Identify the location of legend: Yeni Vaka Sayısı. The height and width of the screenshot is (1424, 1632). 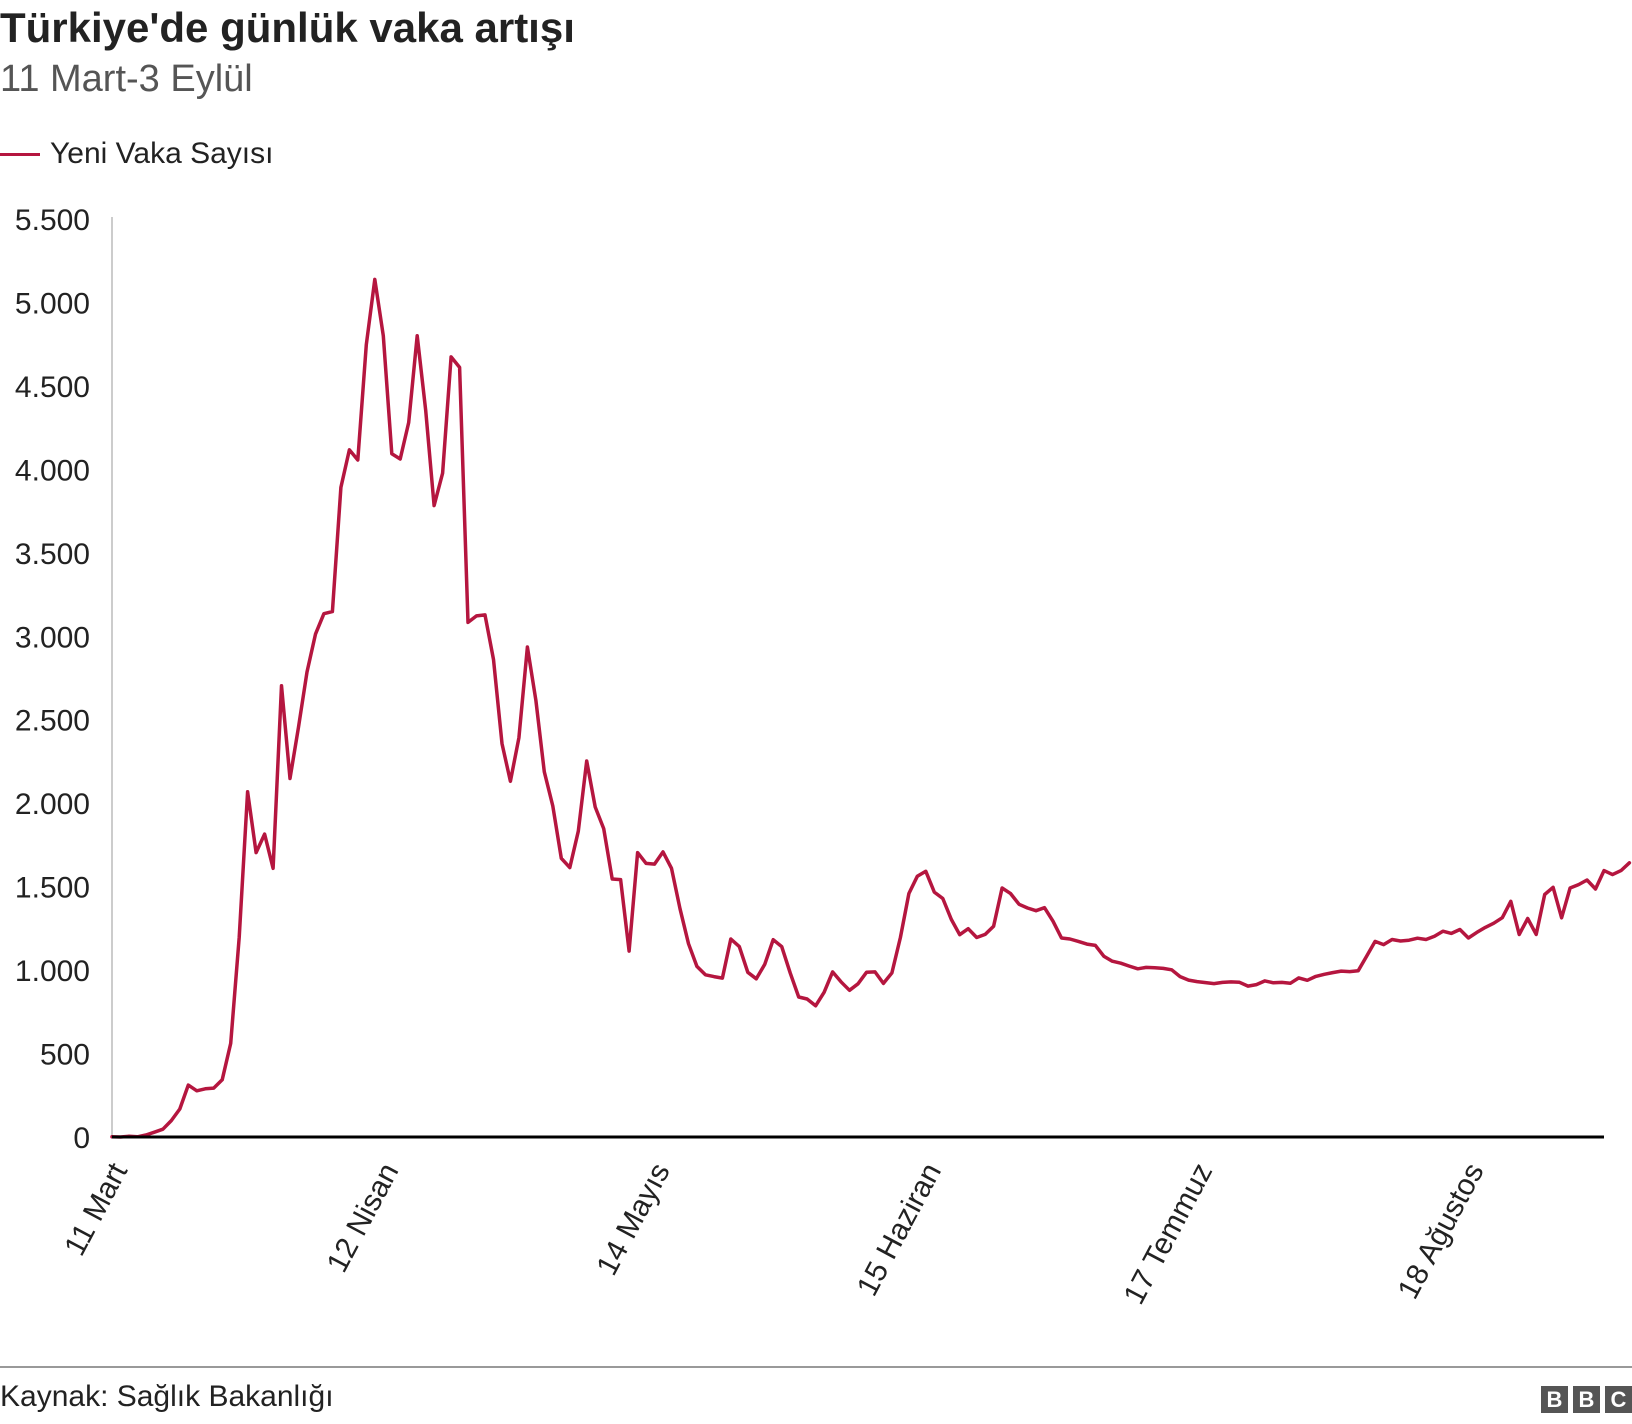
(136, 154).